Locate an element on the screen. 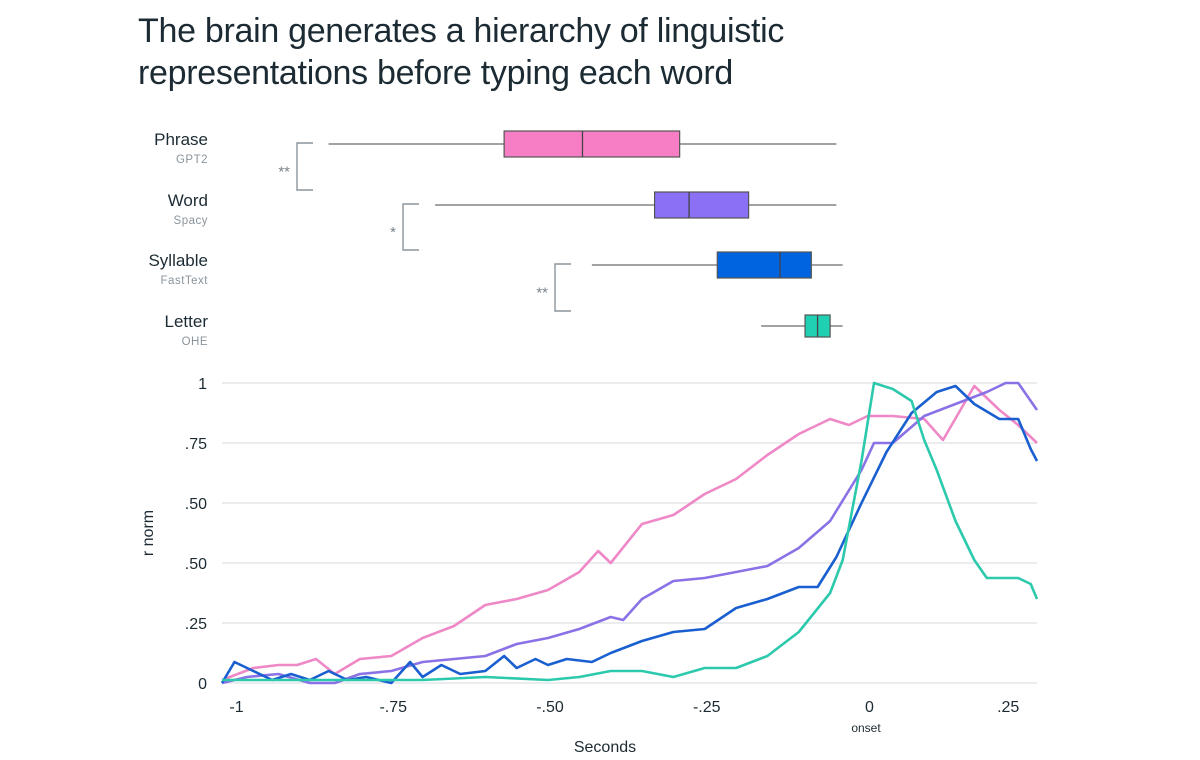 Image resolution: width=1200 pixels, height=760 pixels. box-row-syllable: Syllable FastText is located at coordinates (495, 269).